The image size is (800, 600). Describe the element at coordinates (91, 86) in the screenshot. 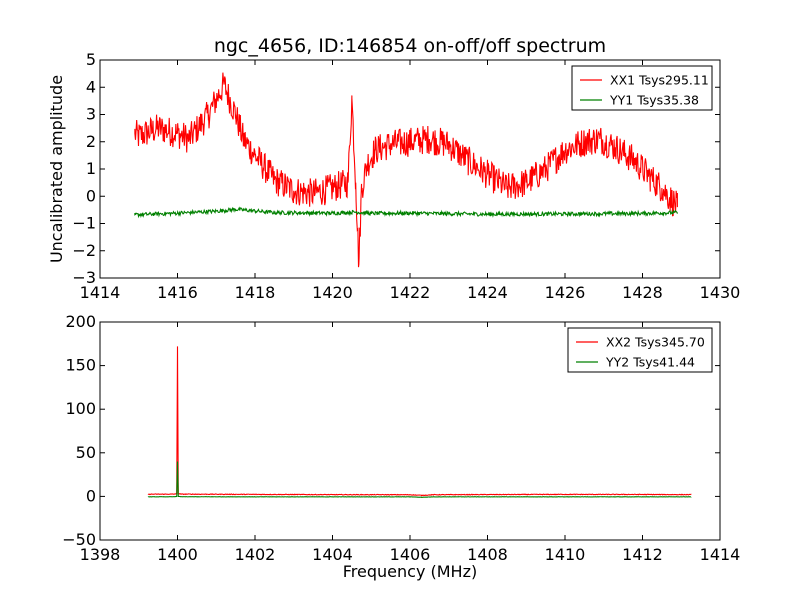

I see `y-tick-label: 4` at that location.